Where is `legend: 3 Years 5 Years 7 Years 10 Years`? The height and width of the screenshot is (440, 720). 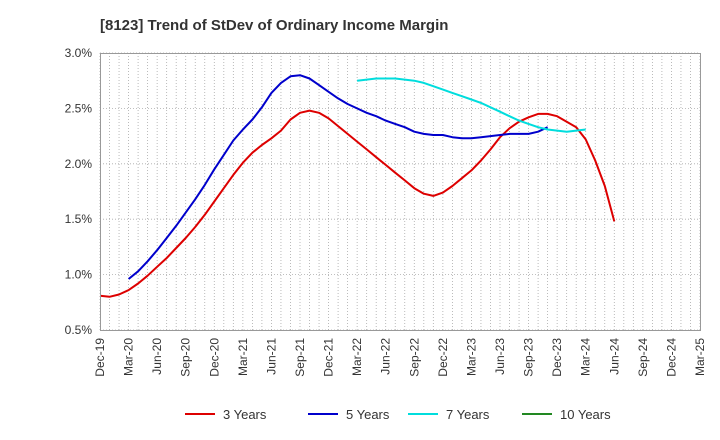
legend: 3 Years 5 Years 7 Years 10 Years is located at coordinates (398, 414).